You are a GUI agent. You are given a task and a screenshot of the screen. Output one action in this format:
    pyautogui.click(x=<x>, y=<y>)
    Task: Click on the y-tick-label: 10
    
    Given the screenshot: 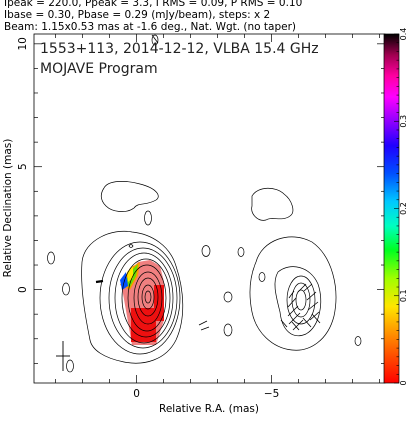 What is the action you would take?
    pyautogui.click(x=23, y=43)
    